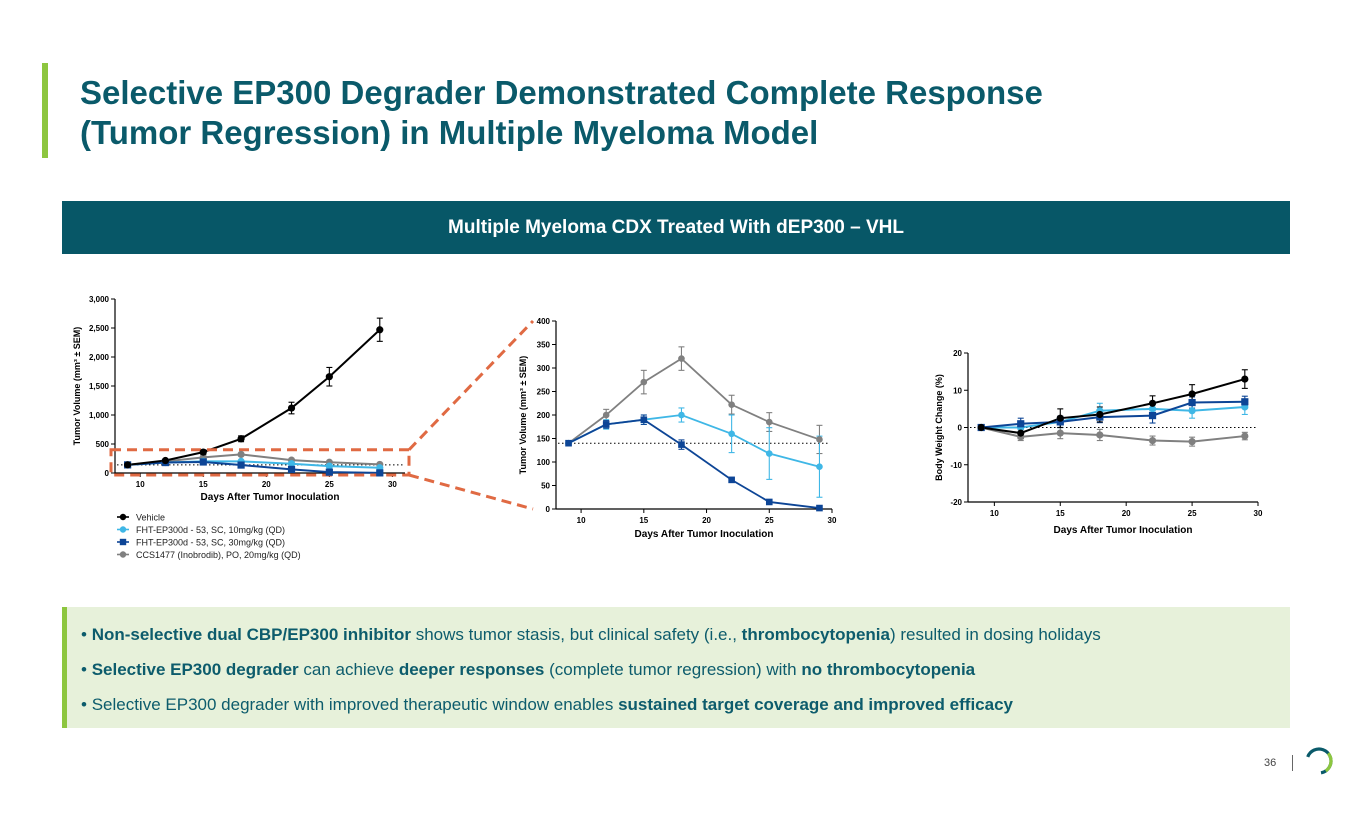 This screenshot has height=829, width=1365. I want to click on y-tick-label: 100, so click(544, 462).